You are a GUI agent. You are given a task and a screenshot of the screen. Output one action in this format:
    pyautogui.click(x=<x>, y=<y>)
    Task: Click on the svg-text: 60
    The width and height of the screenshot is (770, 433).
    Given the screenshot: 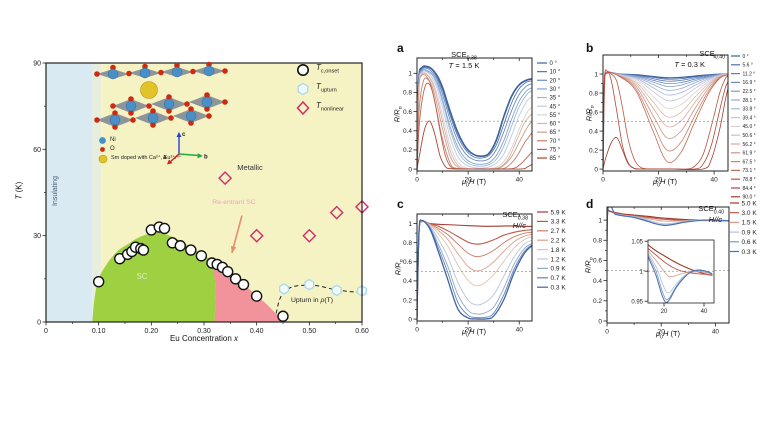 What is the action you would take?
    pyautogui.click(x=37, y=150)
    